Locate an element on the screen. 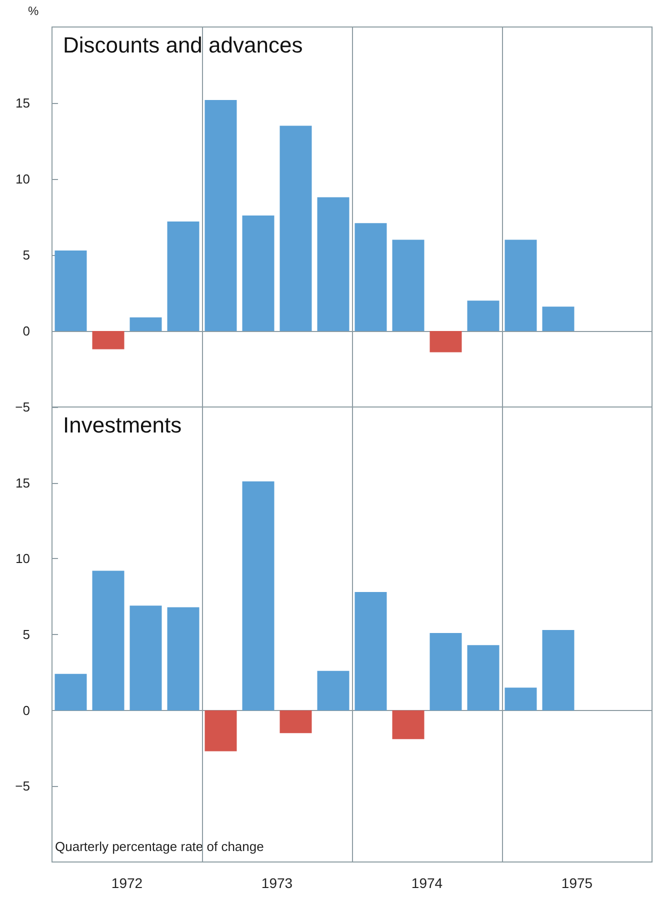  annotation: Quarterly percentage rate of change is located at coordinates (159, 846).